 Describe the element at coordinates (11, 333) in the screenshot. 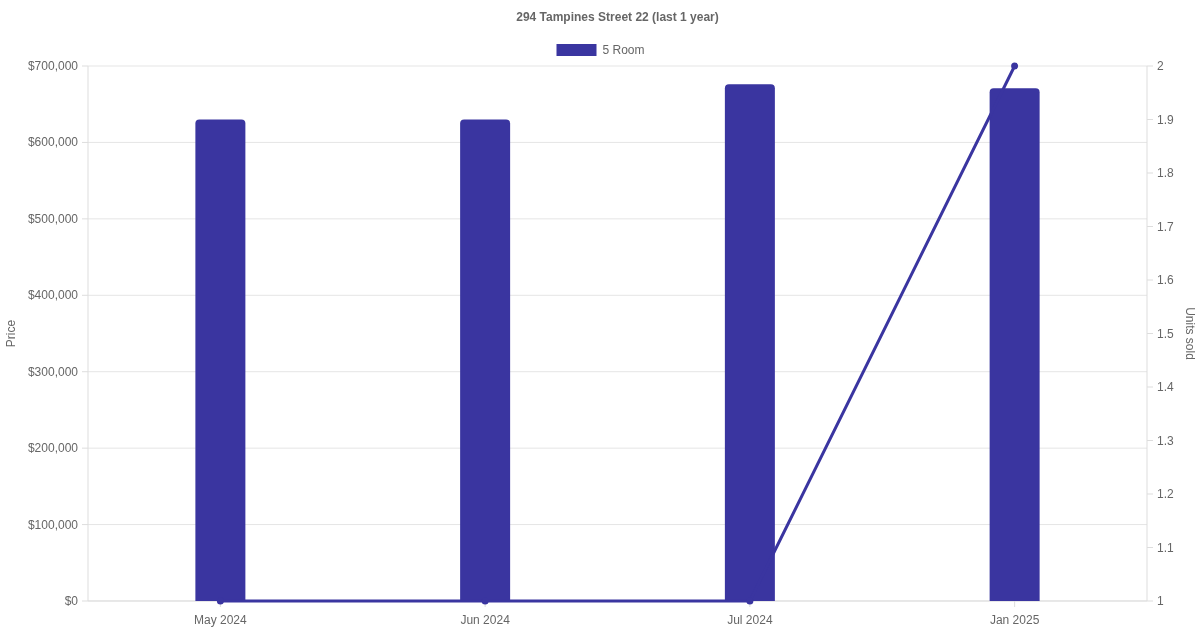

I see `y-axis-title: Price` at that location.